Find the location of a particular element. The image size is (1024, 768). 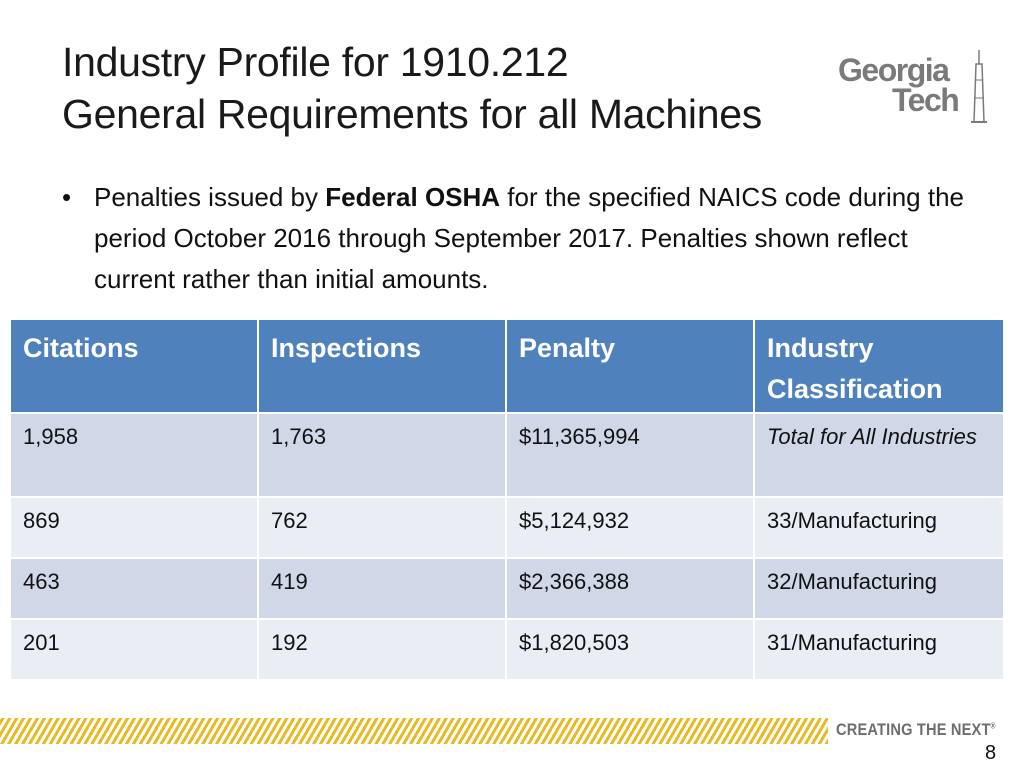

cell-industry: 33/Manufacturing is located at coordinates (879, 527).